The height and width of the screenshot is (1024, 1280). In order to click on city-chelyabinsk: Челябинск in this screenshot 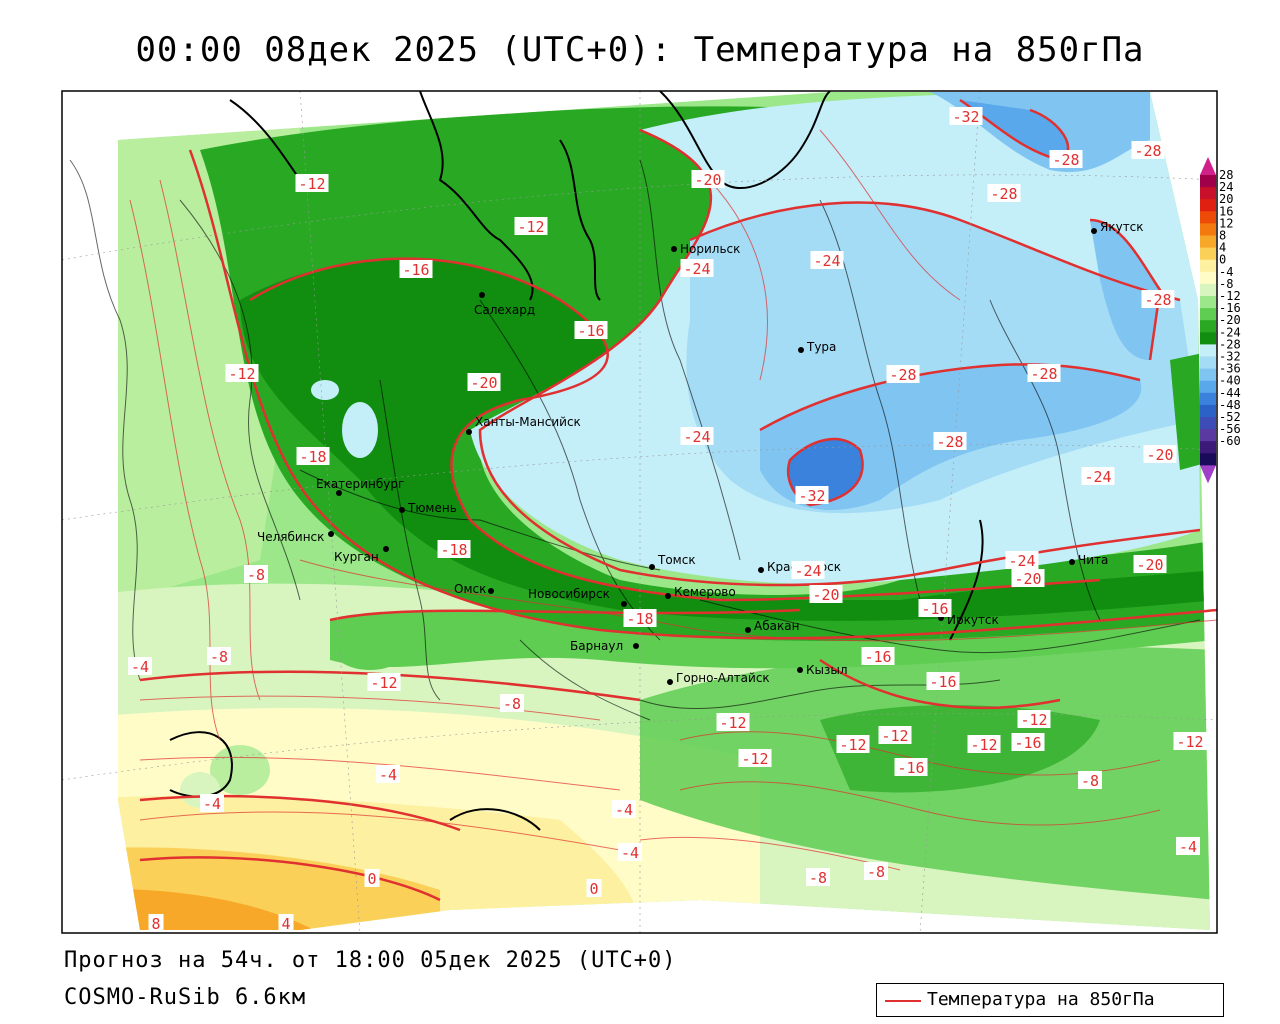, I will do `click(295, 537)`.